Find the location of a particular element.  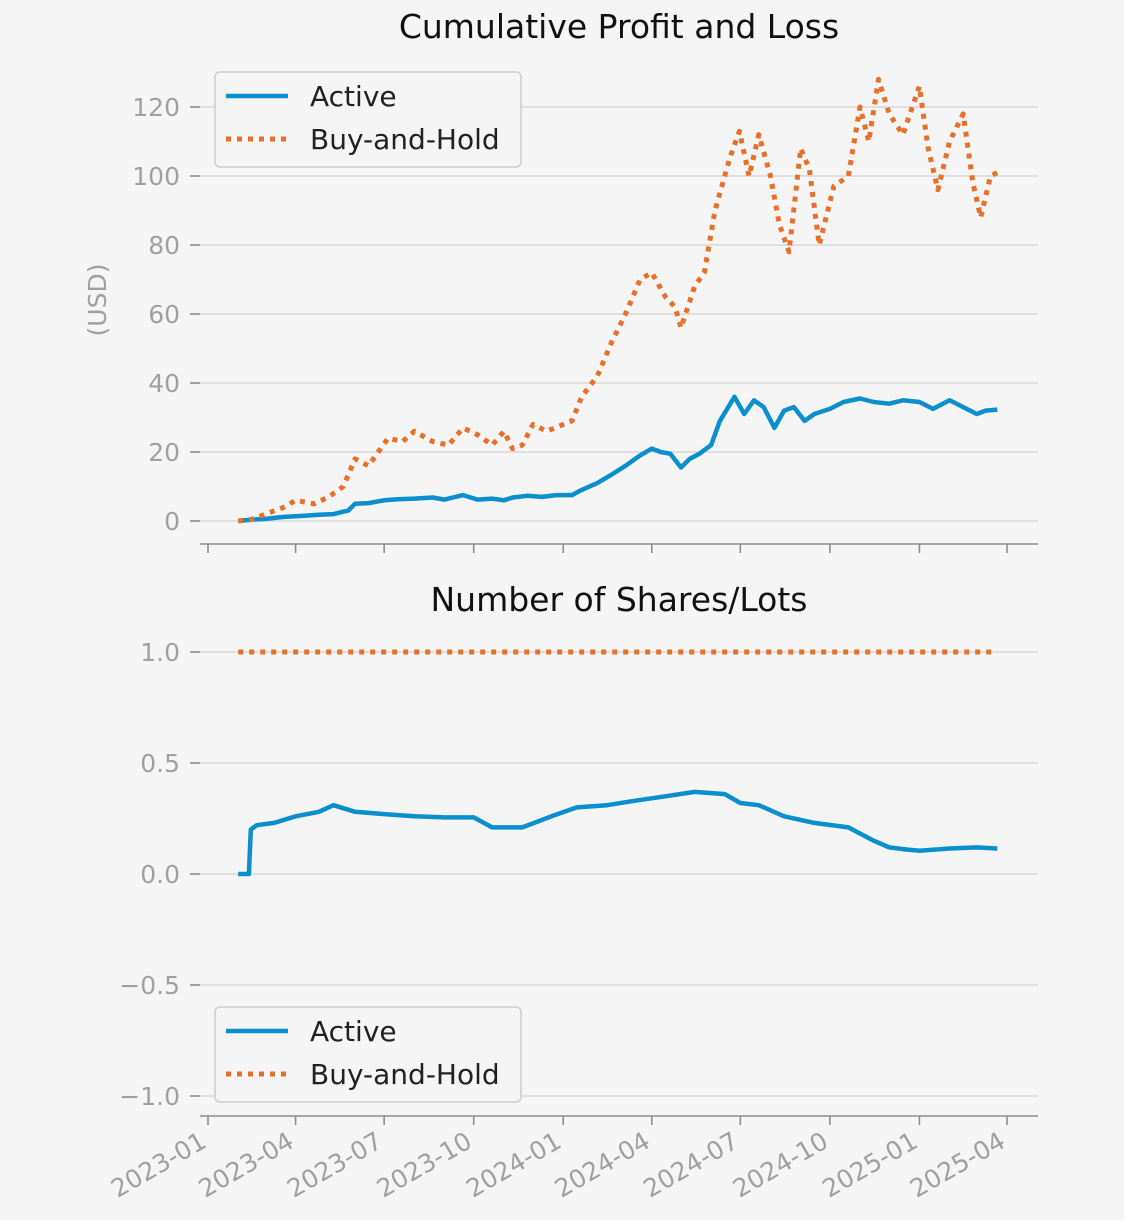

y-tick-label: 20 is located at coordinates (164, 452).